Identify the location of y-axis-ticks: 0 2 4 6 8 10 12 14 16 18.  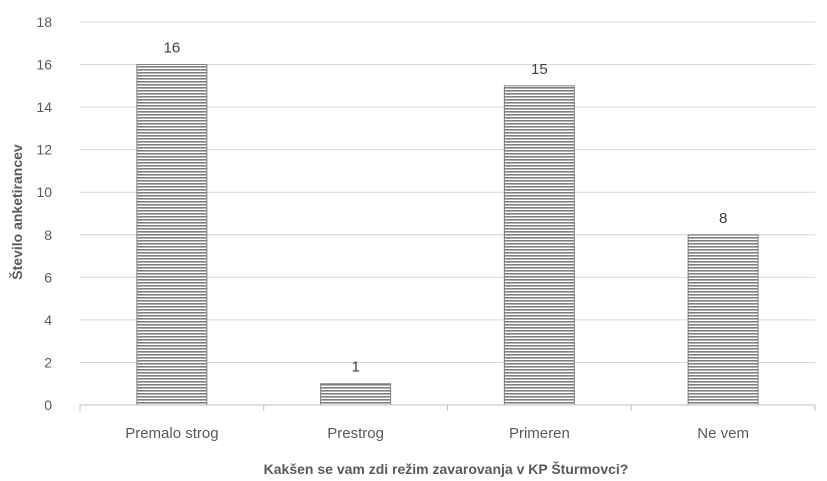
(44, 213).